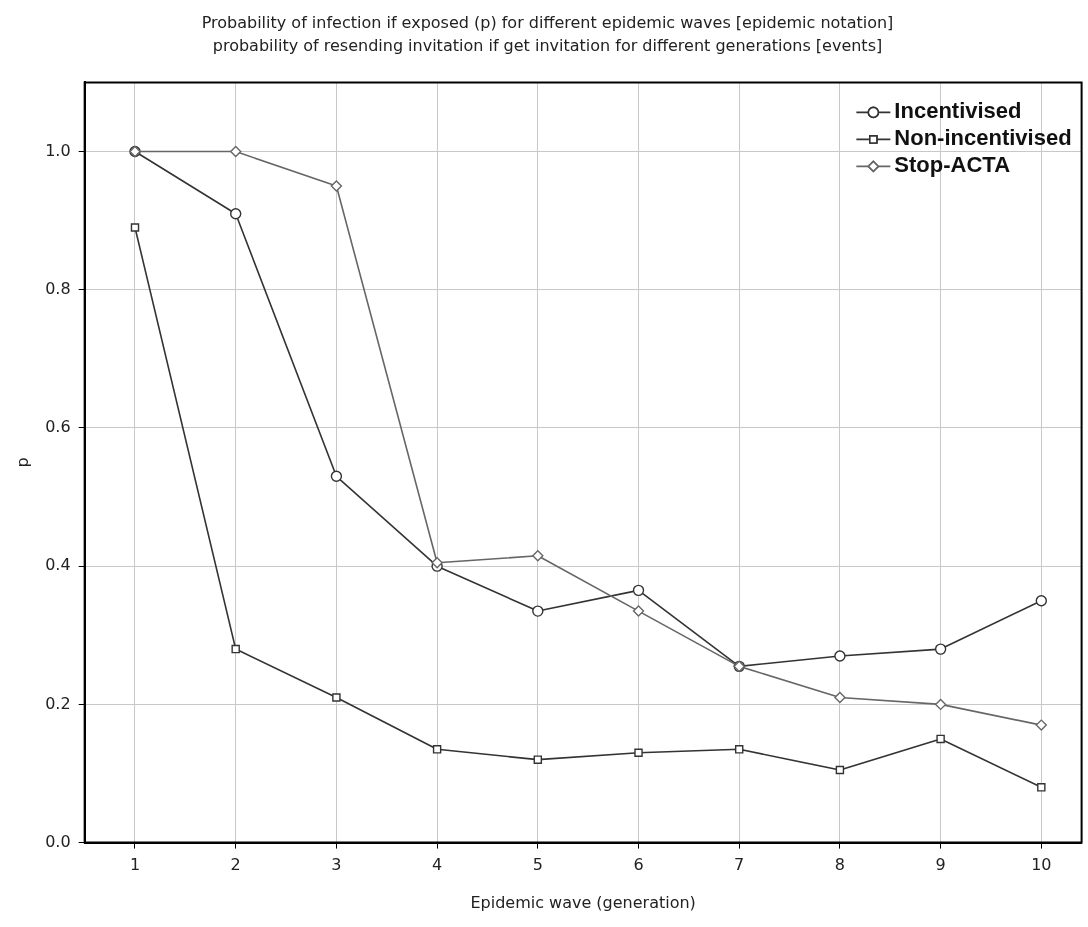 This screenshot has width=1088, height=927. I want to click on x-tick-label: 6, so click(638, 865).